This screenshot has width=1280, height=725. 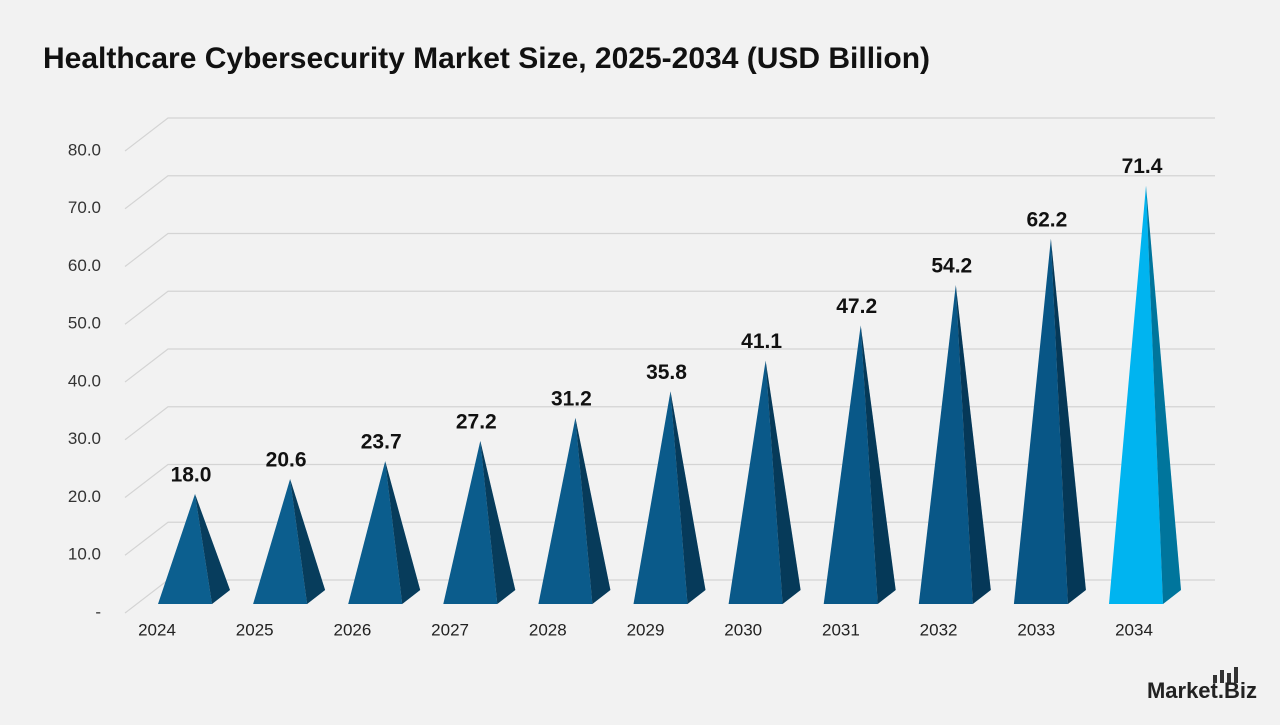 I want to click on value-label: 18.0, so click(x=191, y=475).